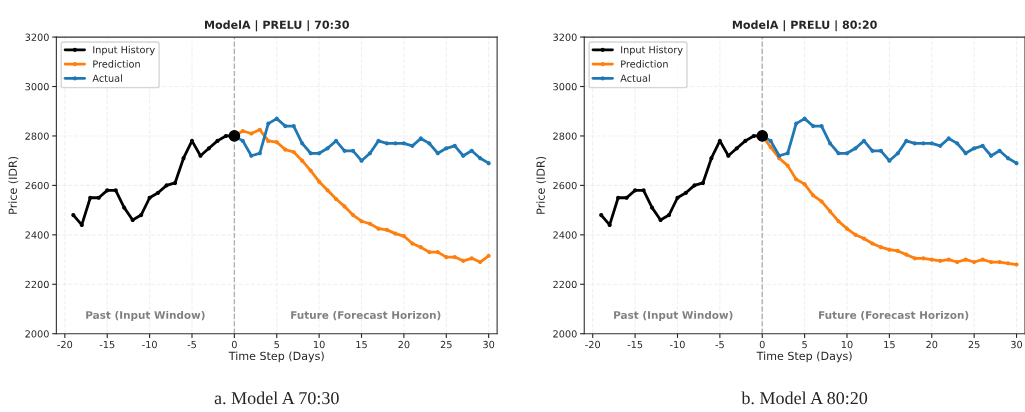 The width and height of the screenshot is (1025, 412). What do you see at coordinates (234, 344) in the screenshot?
I see `x-tick-label: 0` at bounding box center [234, 344].